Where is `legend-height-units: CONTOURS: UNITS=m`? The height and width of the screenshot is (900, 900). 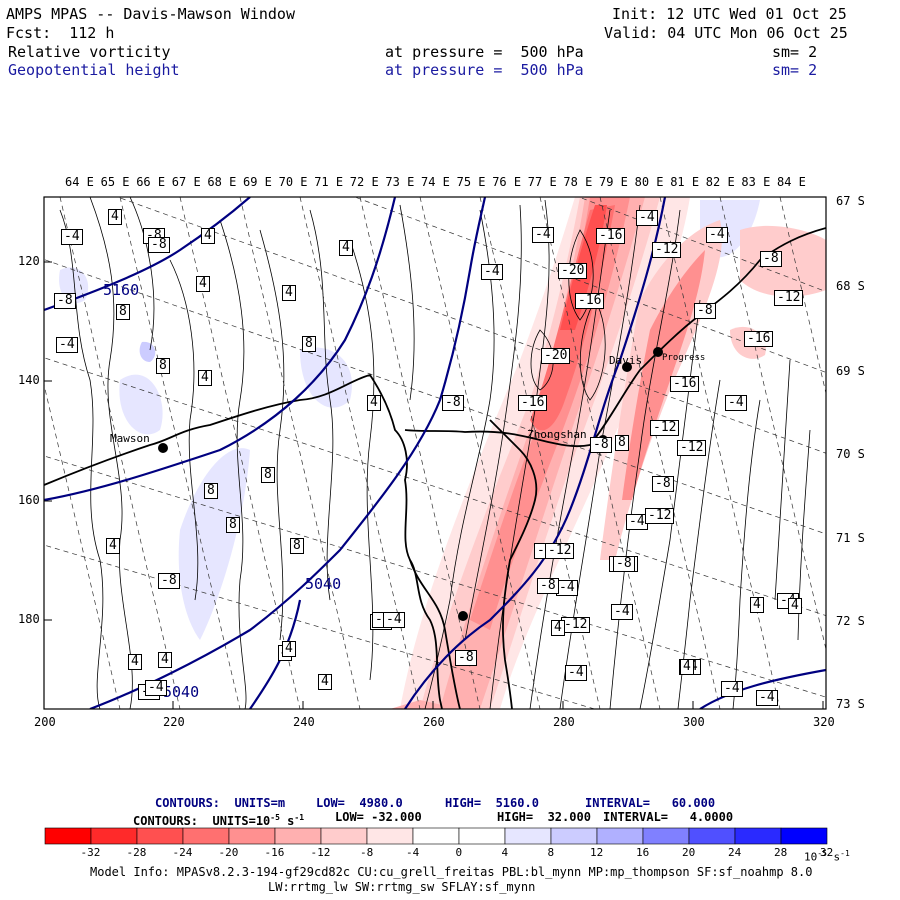
legend-height-units: CONTOURS: UNITS=m is located at coordinates (220, 803).